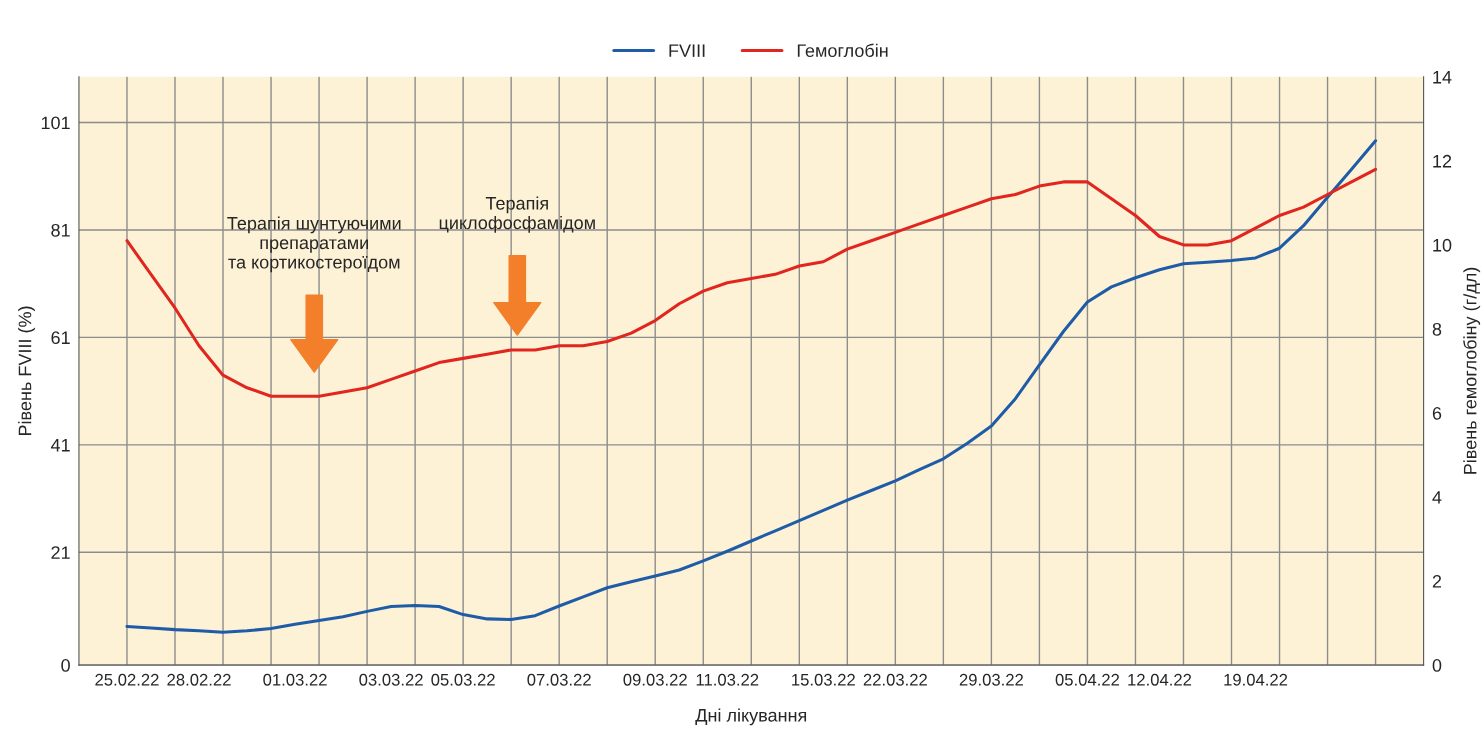  I want to click on y2-tick-label: 0, so click(1437, 665).